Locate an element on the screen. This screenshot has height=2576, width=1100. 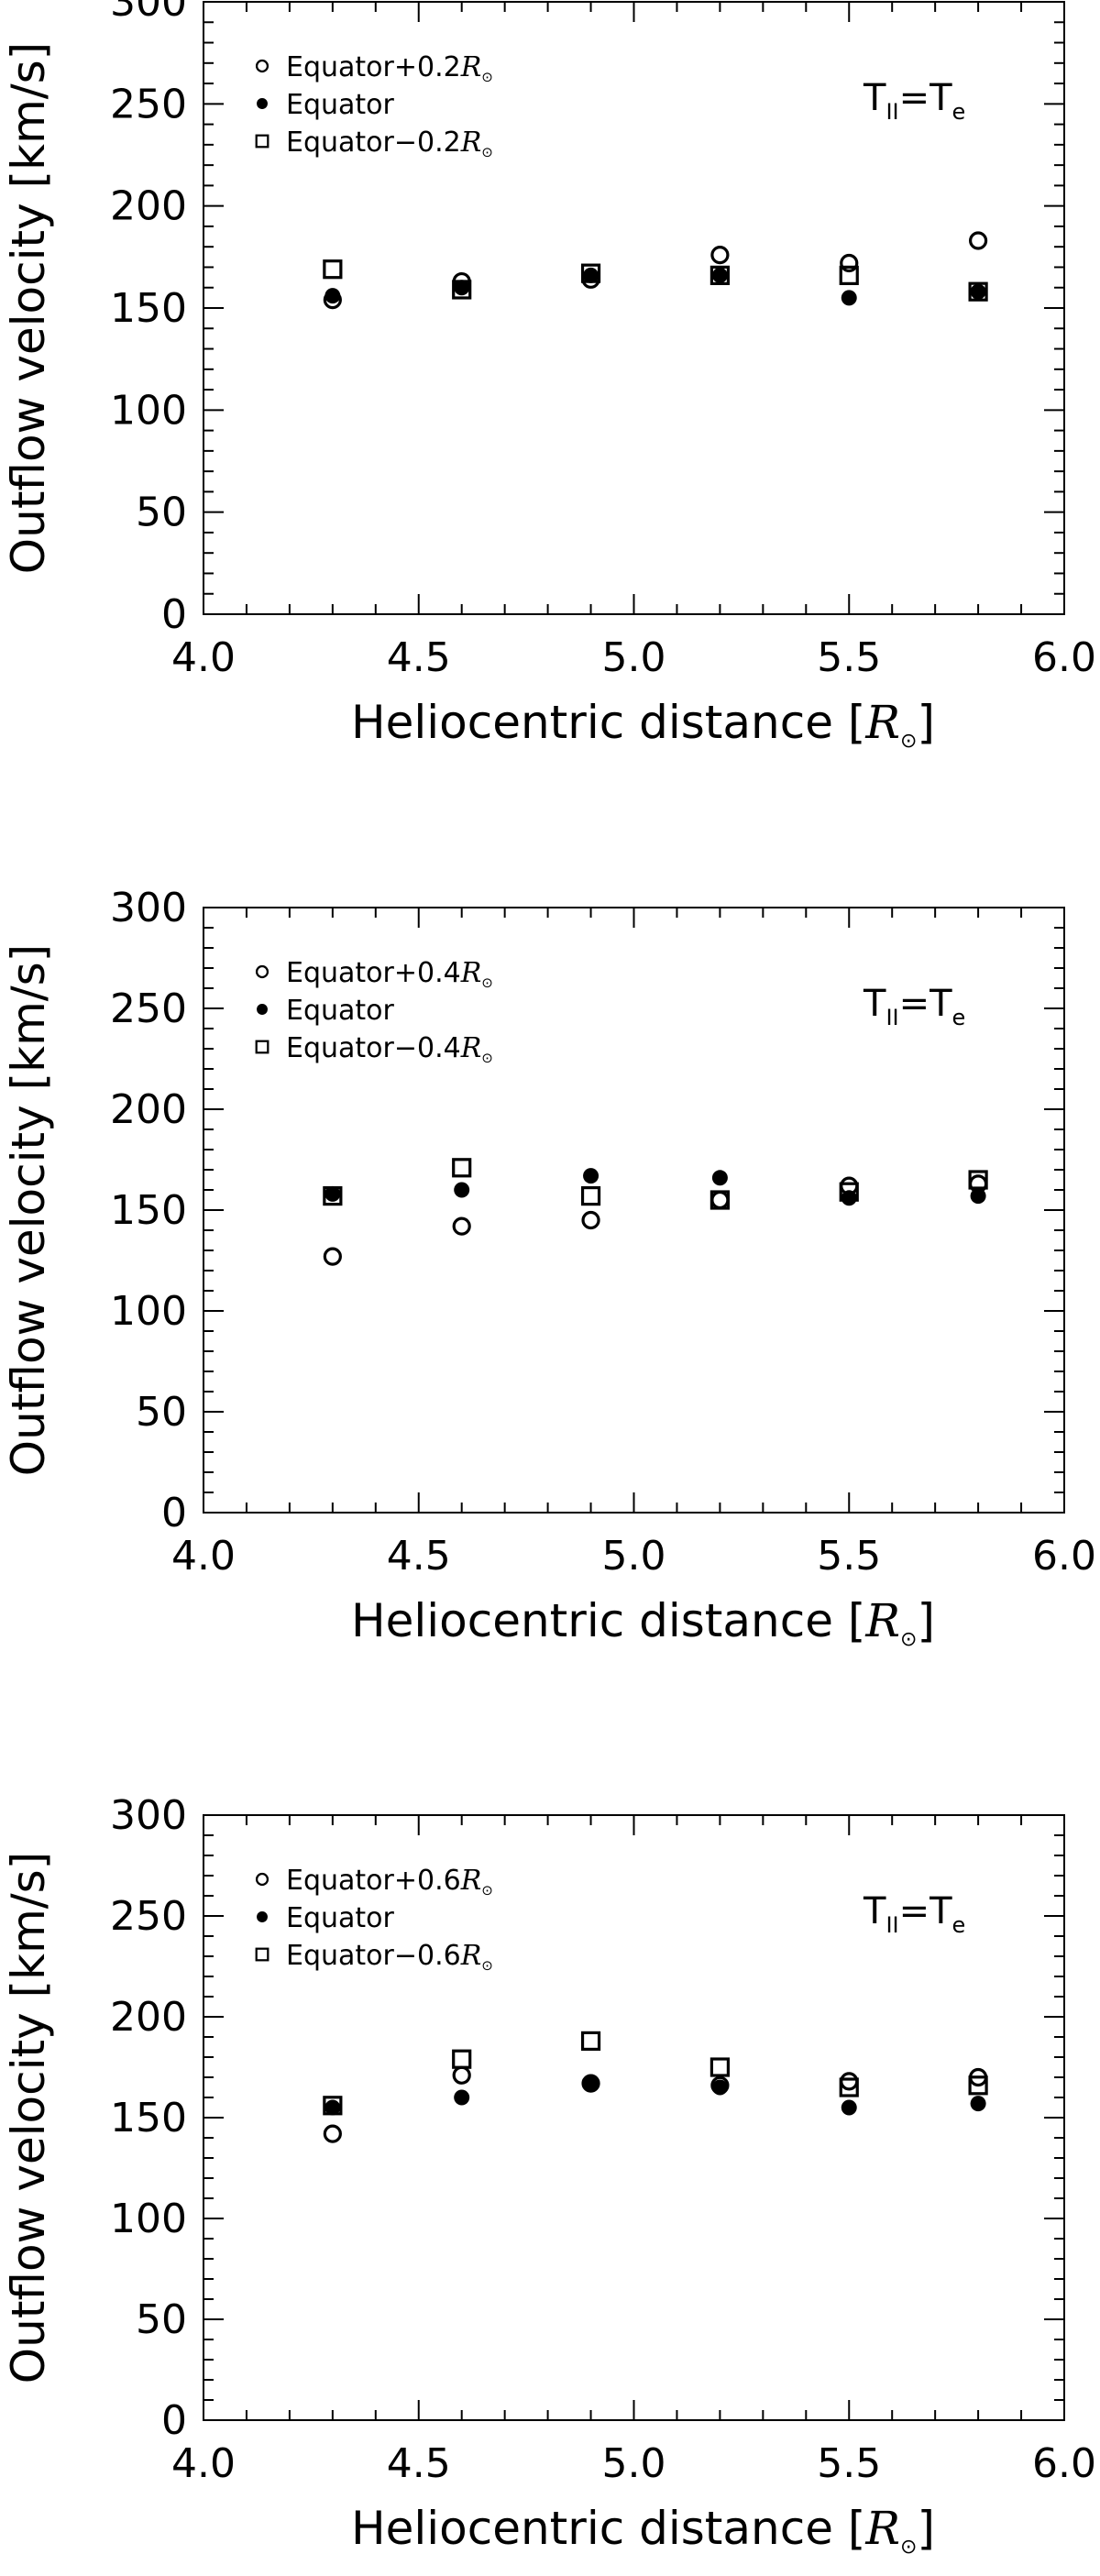
legend-entry: Equator−0.6R⊙ is located at coordinates (389, 1957).